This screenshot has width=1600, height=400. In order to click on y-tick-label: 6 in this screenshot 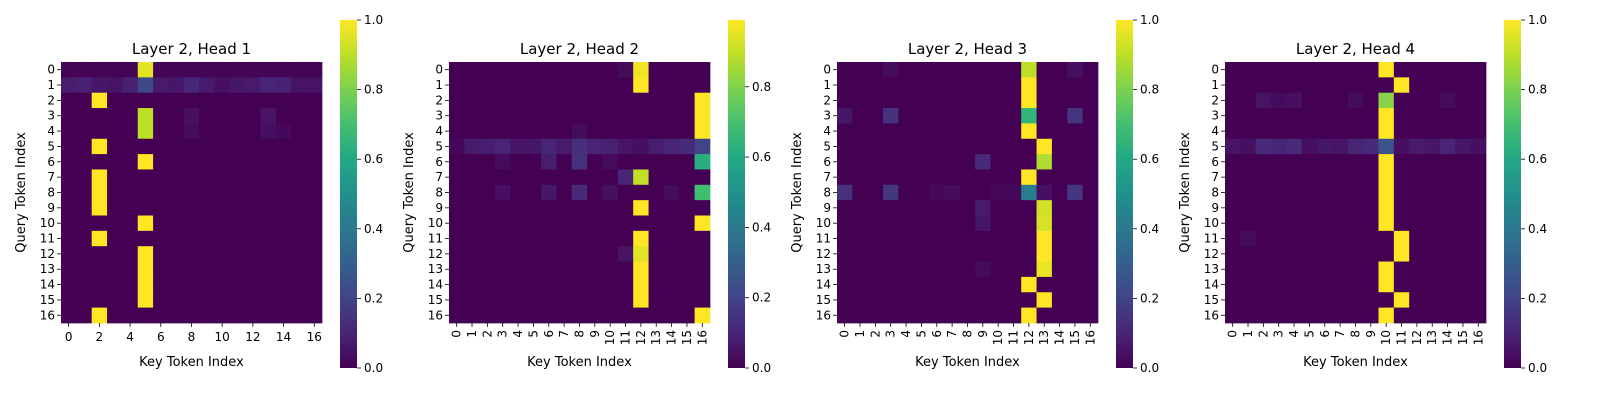, I will do `click(439, 162)`.